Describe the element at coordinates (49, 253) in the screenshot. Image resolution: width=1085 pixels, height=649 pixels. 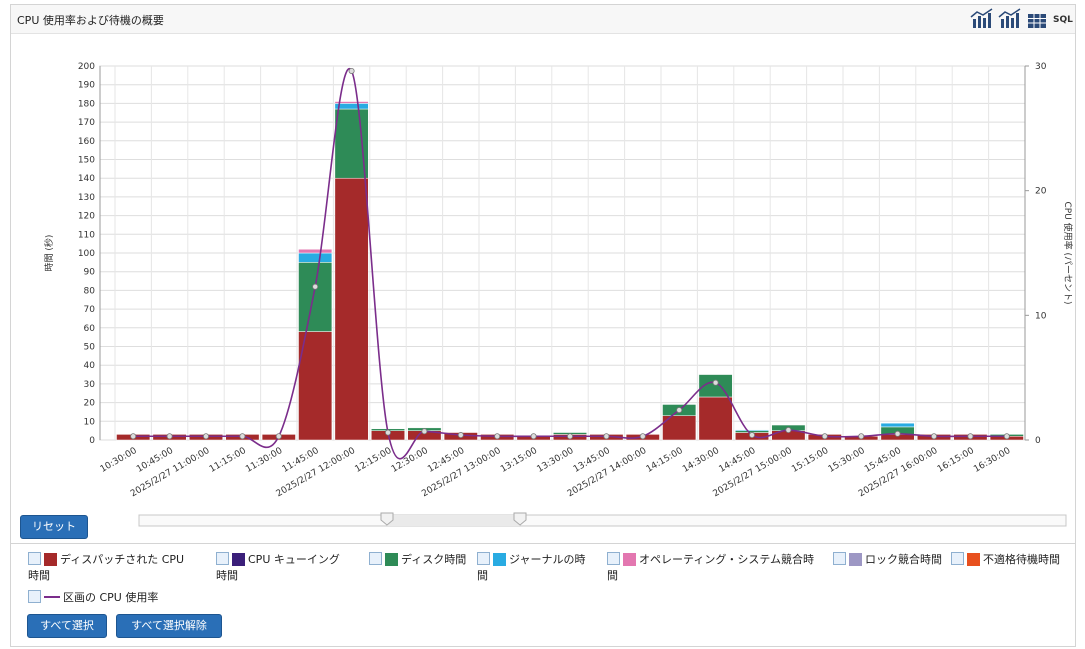
I see `y-axis-label: 時間 (秒)` at that location.